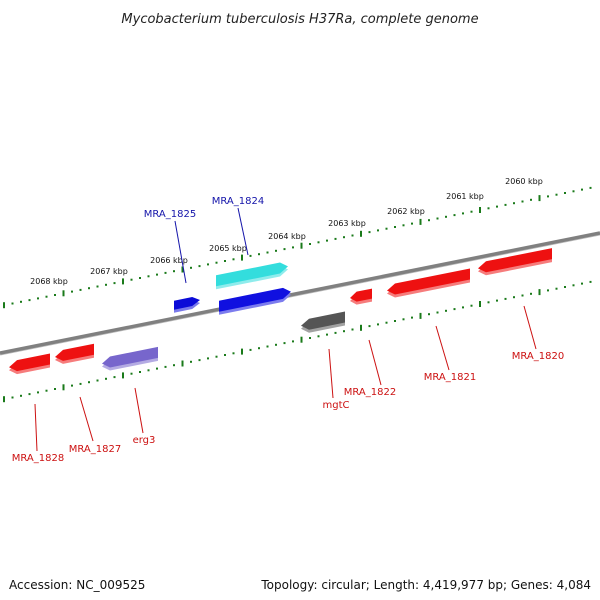 Image resolution: width=600 pixels, height=600 pixels. What do you see at coordinates (109, 271) in the screenshot?
I see `scale-tick-label: 2067 kbp` at bounding box center [109, 271].